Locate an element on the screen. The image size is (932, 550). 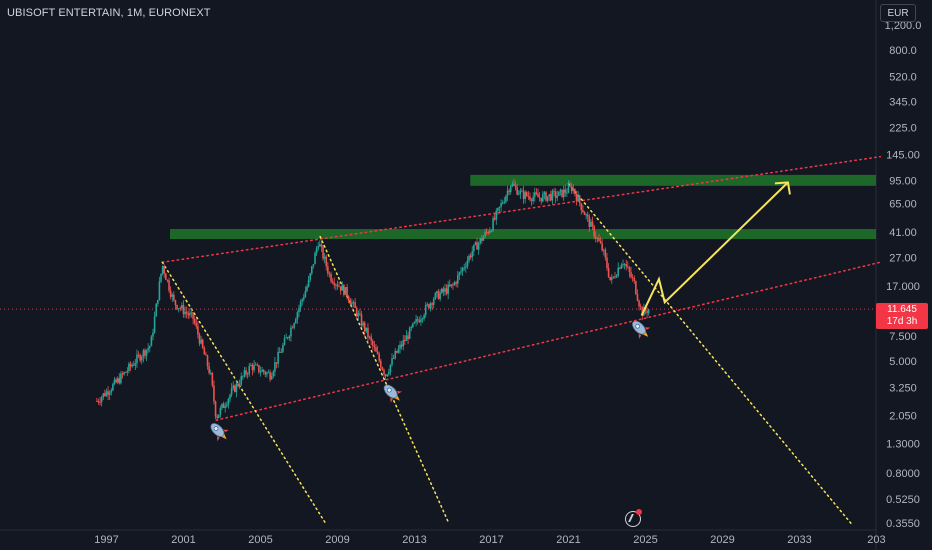
last-price-value: 11.645 is located at coordinates (902, 309).